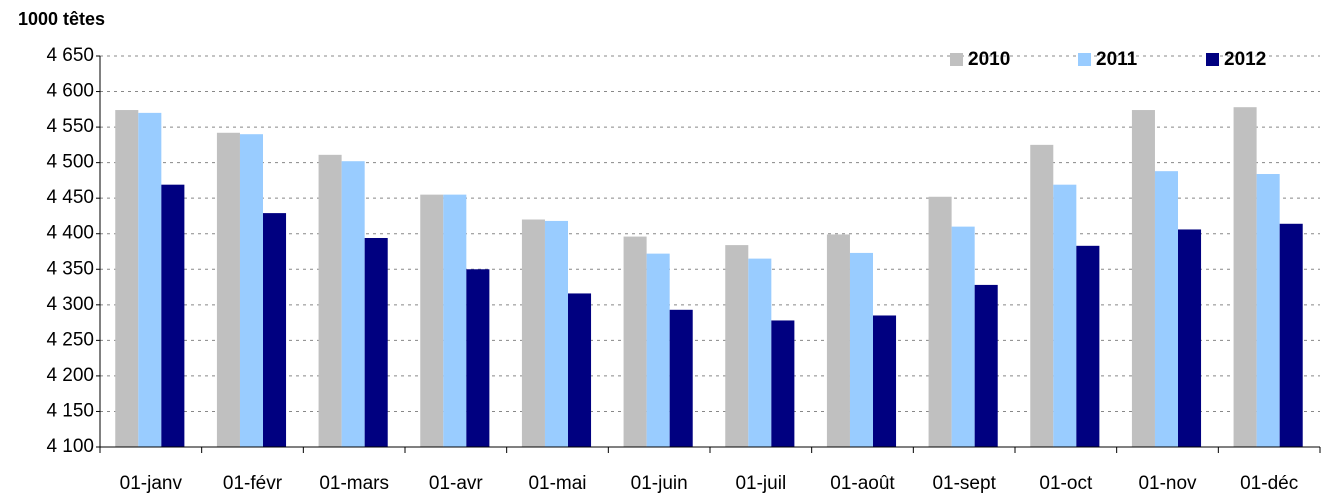 The height and width of the screenshot is (499, 1329). I want to click on legend-label: 2010, so click(989, 59).